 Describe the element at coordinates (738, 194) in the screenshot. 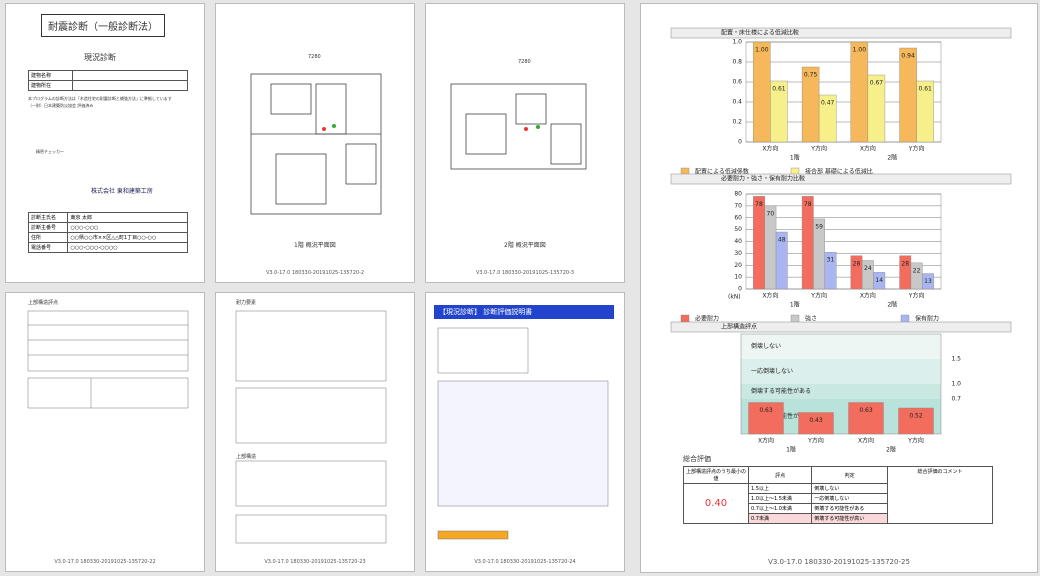

I see `y-tick-label: 80` at that location.